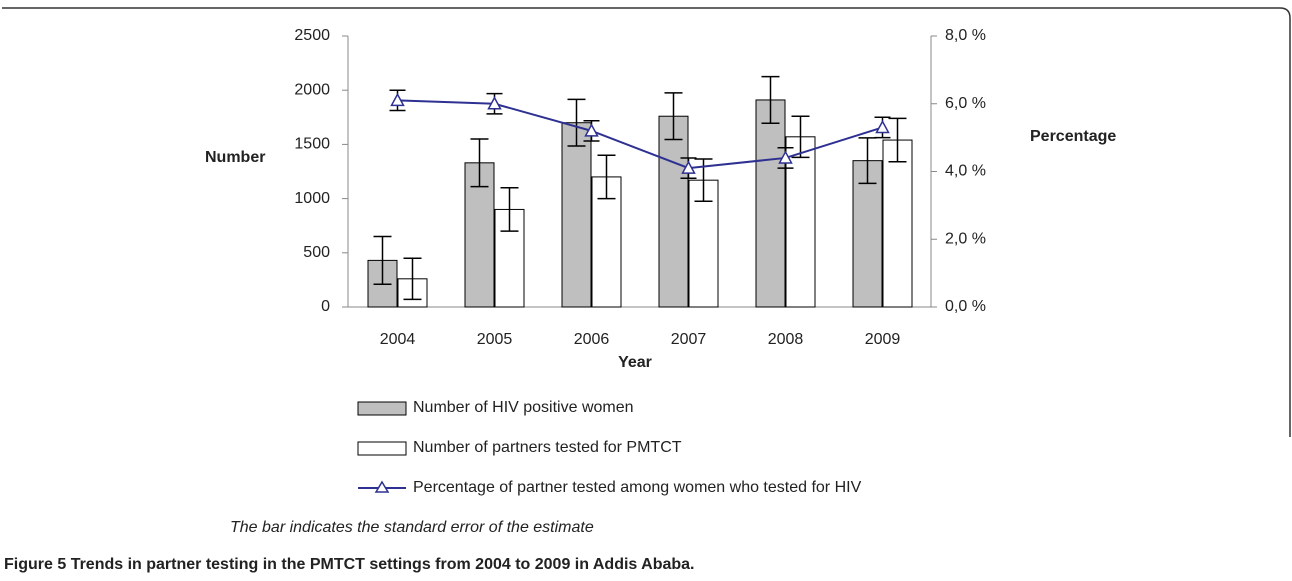 The width and height of the screenshot is (1292, 581). Describe the element at coordinates (312, 198) in the screenshot. I see `y-tick-label: 1000` at that location.